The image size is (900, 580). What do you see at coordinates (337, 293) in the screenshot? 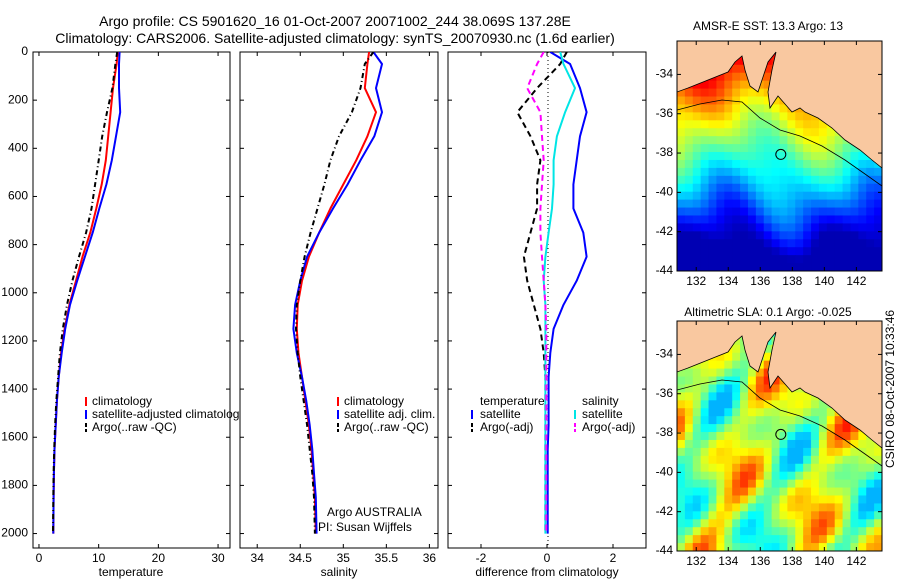
I see `salinity-lines` at bounding box center [337, 293].